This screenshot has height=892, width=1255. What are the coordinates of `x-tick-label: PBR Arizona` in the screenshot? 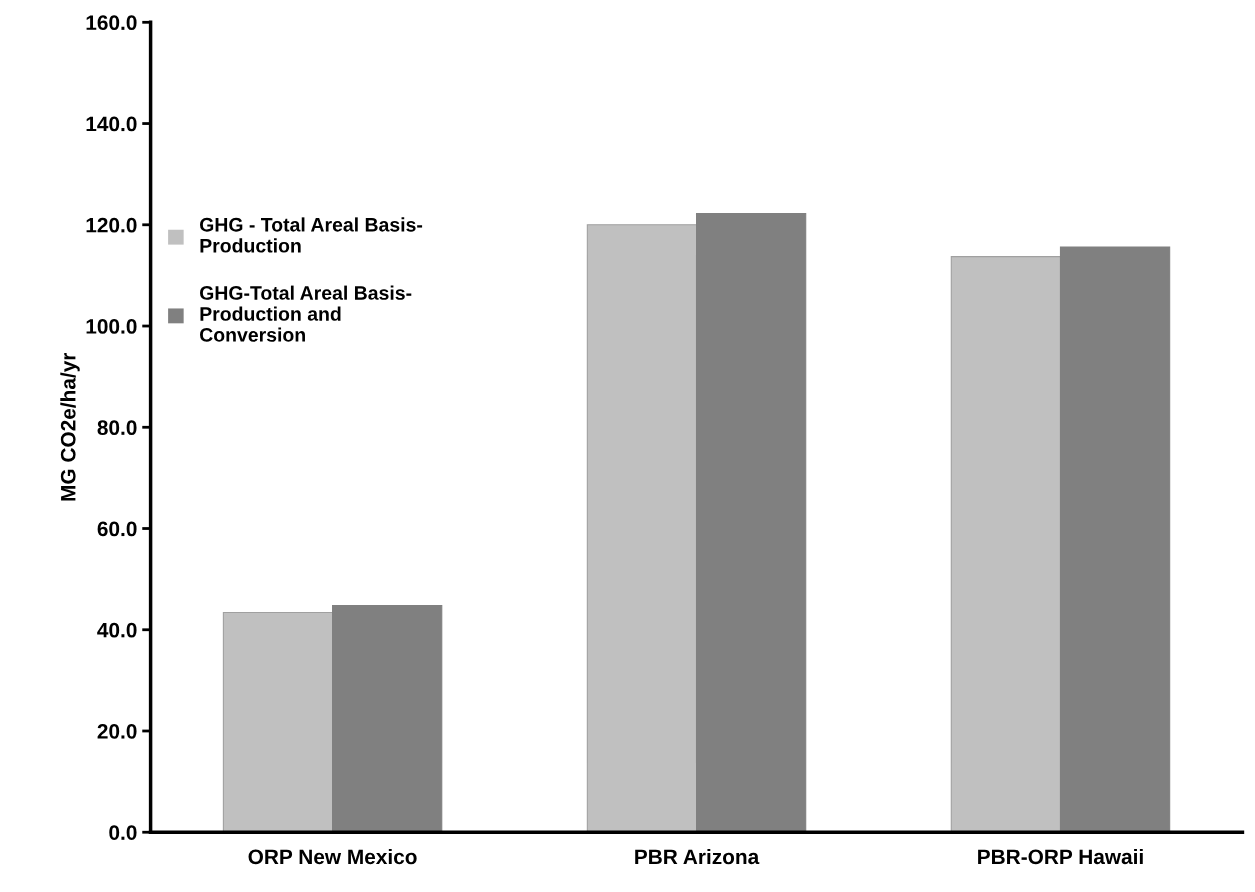 It's located at (697, 856).